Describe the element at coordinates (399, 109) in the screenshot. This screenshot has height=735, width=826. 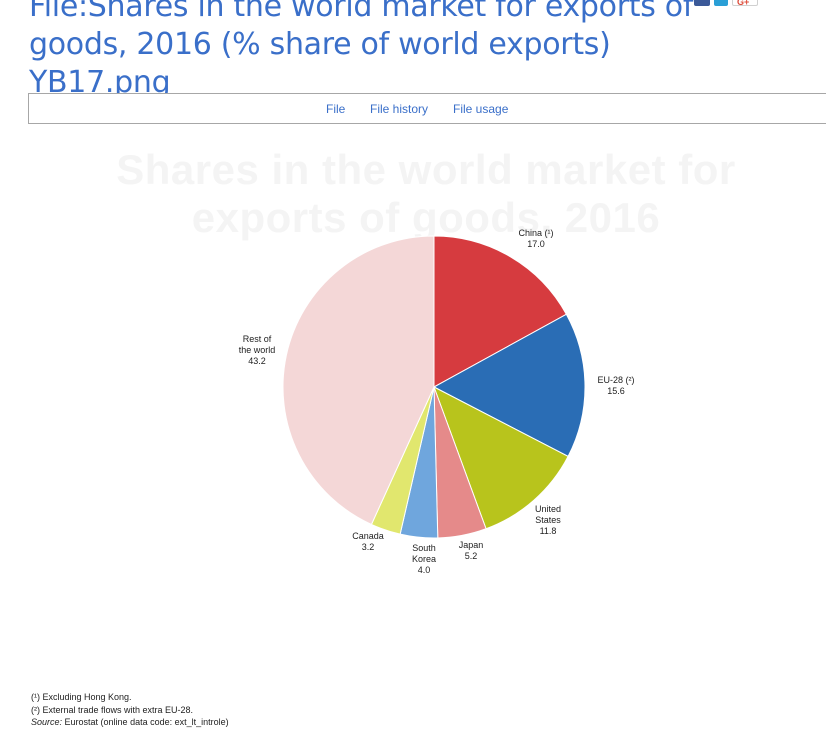
I see `tab-file-history: File history` at that location.